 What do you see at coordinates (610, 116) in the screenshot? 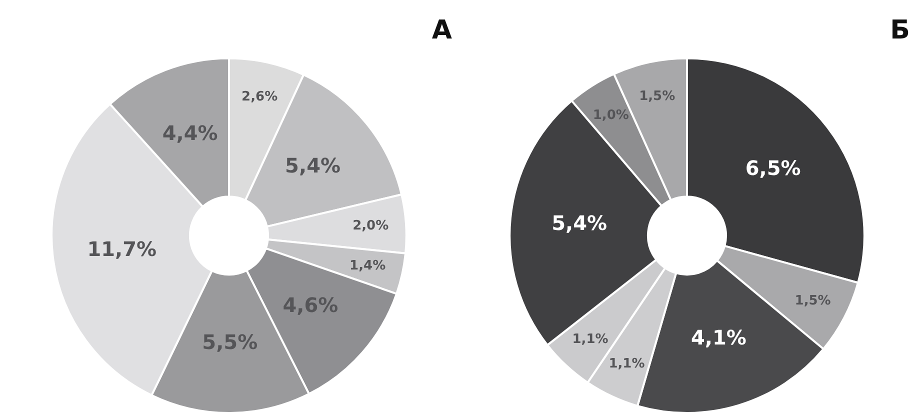
I see `data-label: 1,0%` at bounding box center [610, 116].